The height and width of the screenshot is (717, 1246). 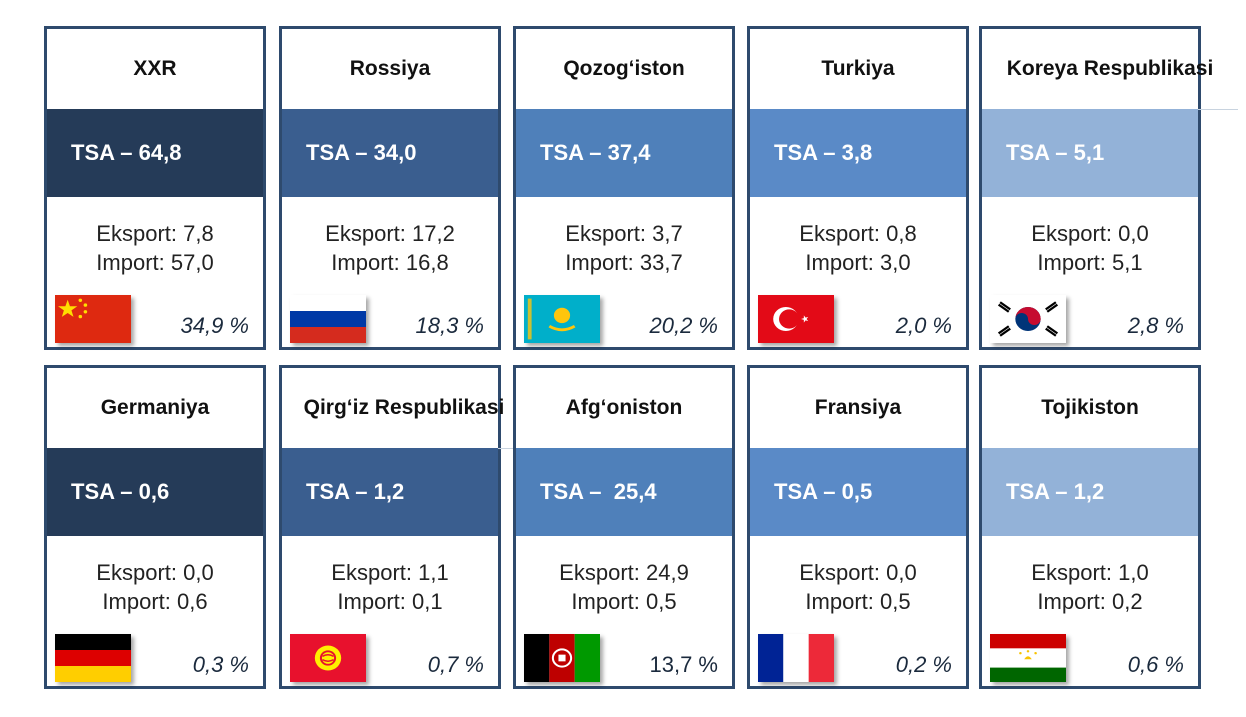 I want to click on import-value: Import: 0,2, so click(x=1090, y=601).